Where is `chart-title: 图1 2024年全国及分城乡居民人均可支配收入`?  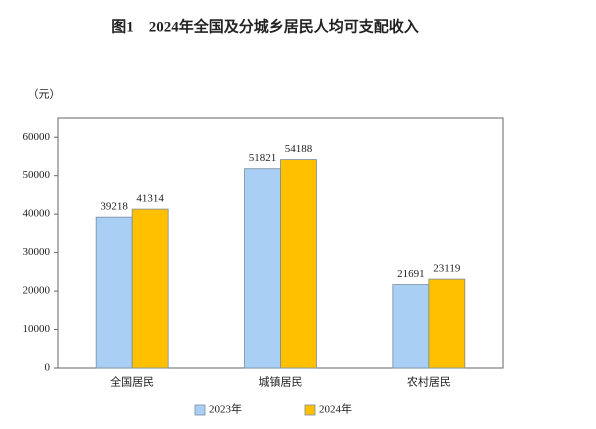
chart-title: 图1 2024年全国及分城乡居民人均可支配收入 is located at coordinates (265, 26).